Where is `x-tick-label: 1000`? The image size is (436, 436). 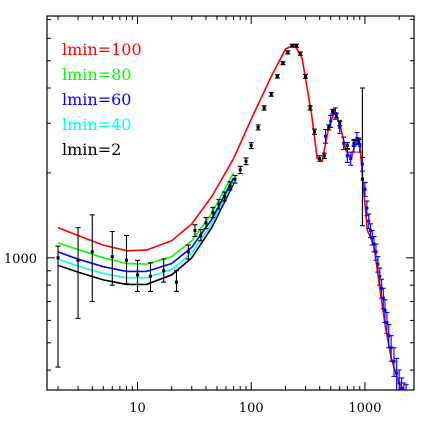 x-tick-label: 1000 is located at coordinates (364, 408).